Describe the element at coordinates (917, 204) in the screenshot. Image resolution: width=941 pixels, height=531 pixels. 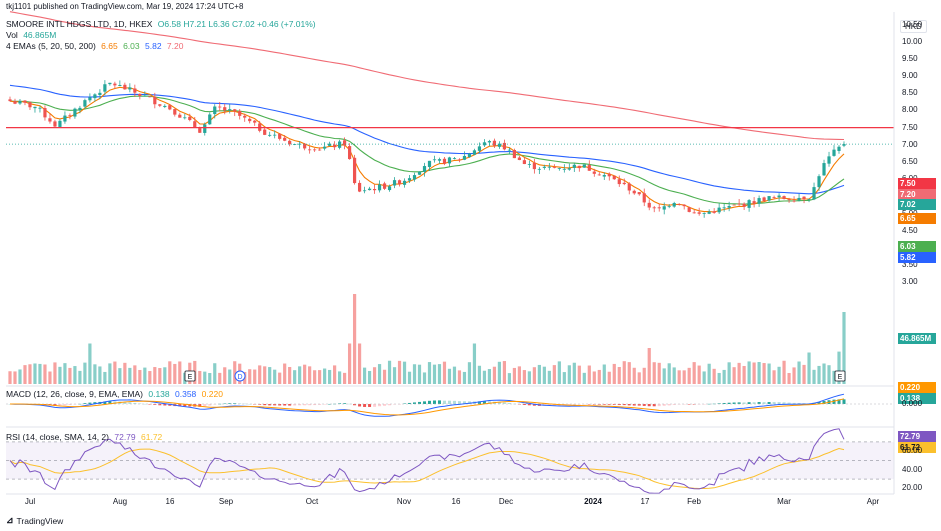
I see `price-badge: 7.02` at that location.